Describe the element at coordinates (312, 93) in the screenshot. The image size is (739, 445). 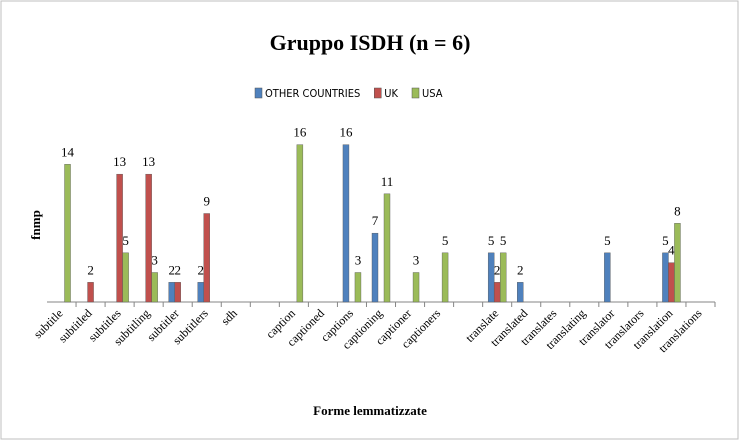
I see `legend-label: OTHER COUNTRIES` at that location.